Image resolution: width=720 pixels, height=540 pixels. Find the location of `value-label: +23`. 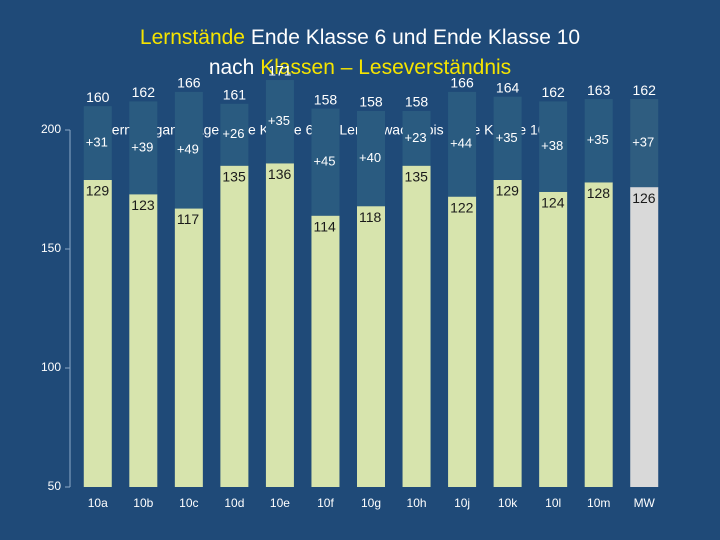

value-label: +23 is located at coordinates (416, 137).